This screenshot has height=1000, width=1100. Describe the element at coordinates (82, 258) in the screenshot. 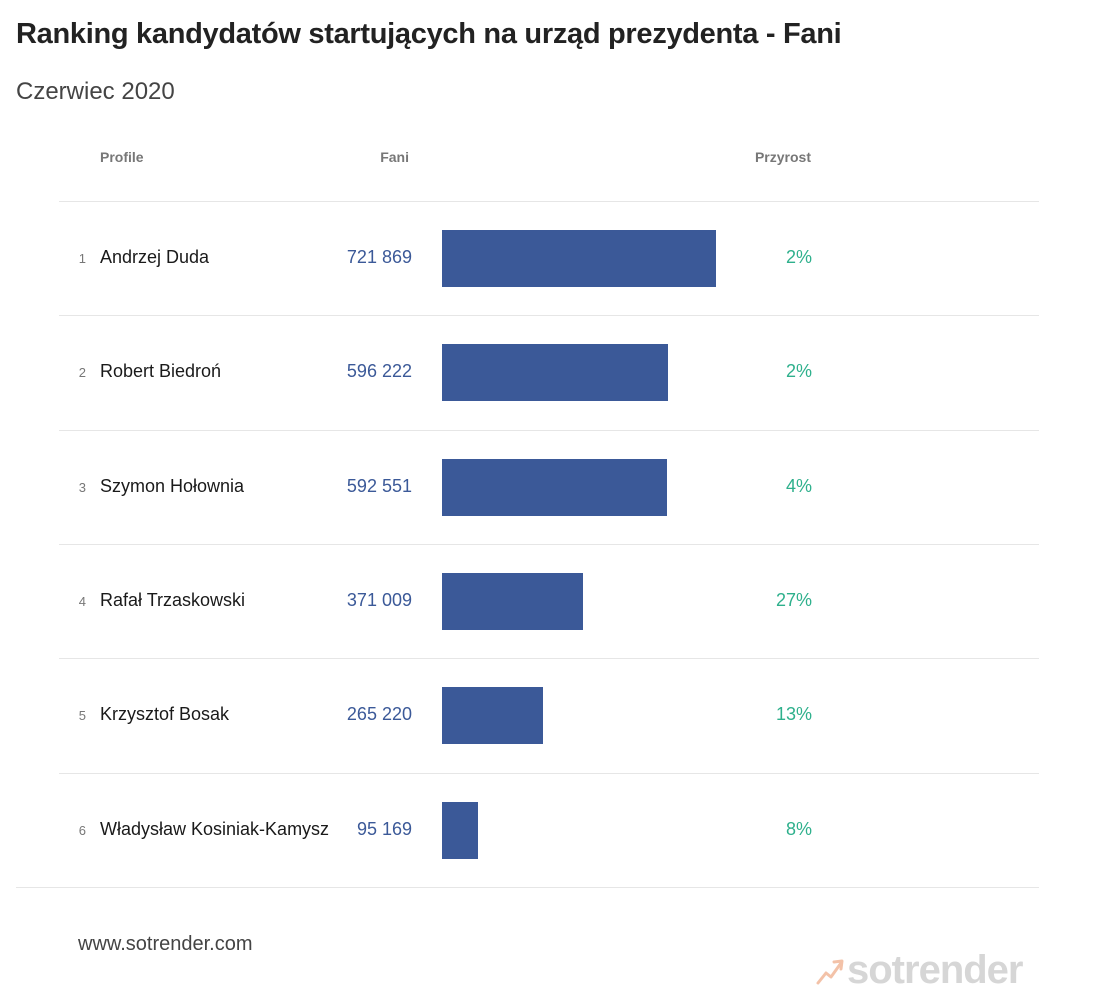

I see `row-rank: 1` at that location.